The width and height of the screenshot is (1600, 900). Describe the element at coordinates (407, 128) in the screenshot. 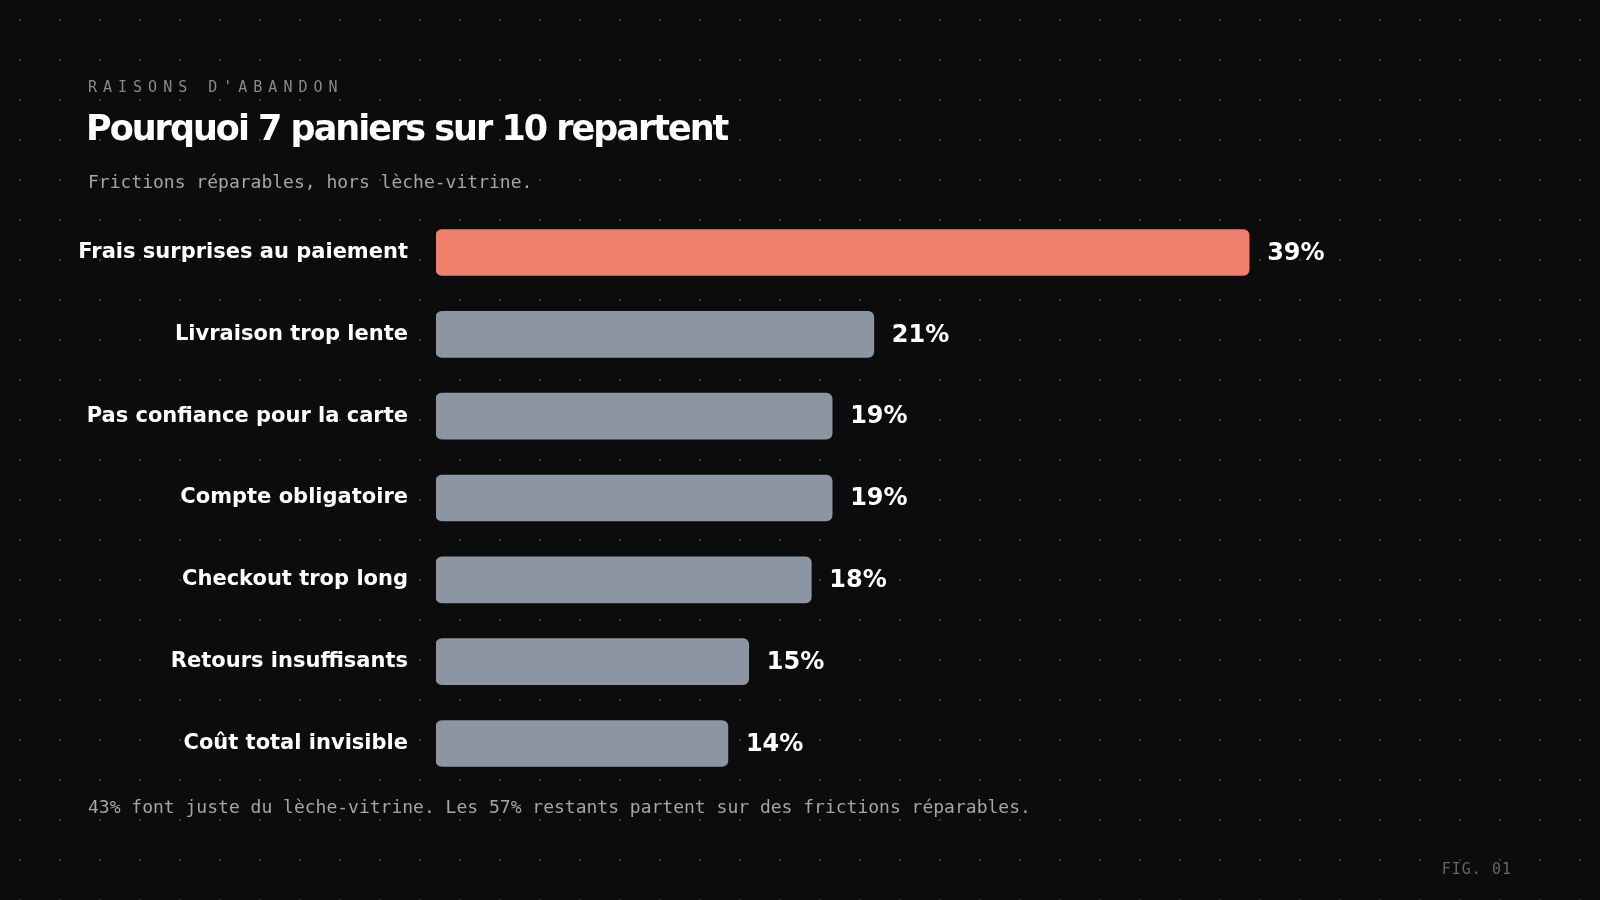

I see `chart-title: Pourquoi 7 paniers sur 10 repartent` at that location.